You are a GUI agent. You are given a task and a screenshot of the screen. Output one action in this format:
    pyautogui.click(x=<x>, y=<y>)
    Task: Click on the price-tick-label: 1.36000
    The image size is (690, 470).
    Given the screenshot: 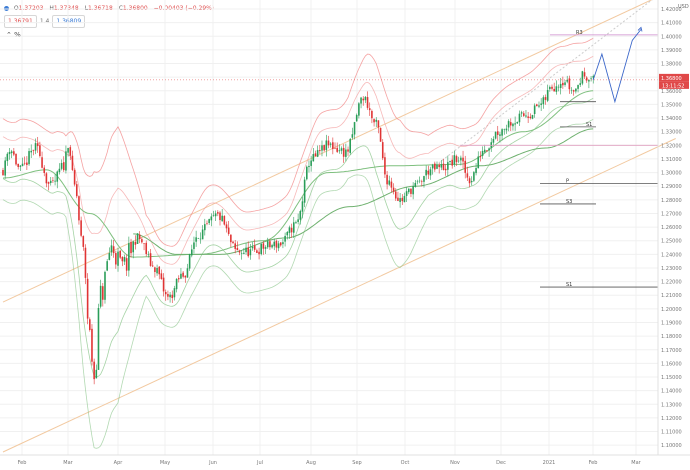 What is the action you would take?
    pyautogui.click(x=671, y=92)
    